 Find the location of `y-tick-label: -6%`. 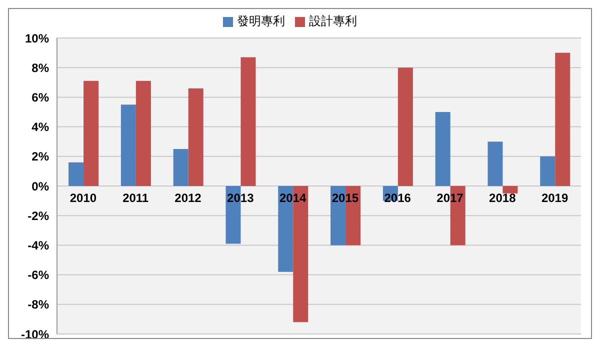

y-tick-label: -6% is located at coordinates (39, 275).